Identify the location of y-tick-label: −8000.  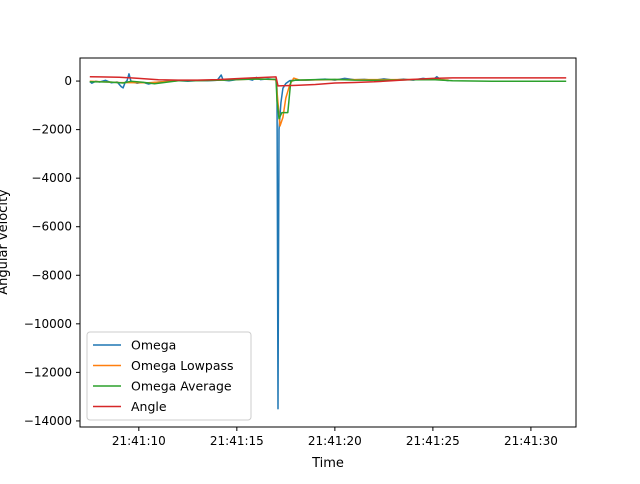
(51, 275).